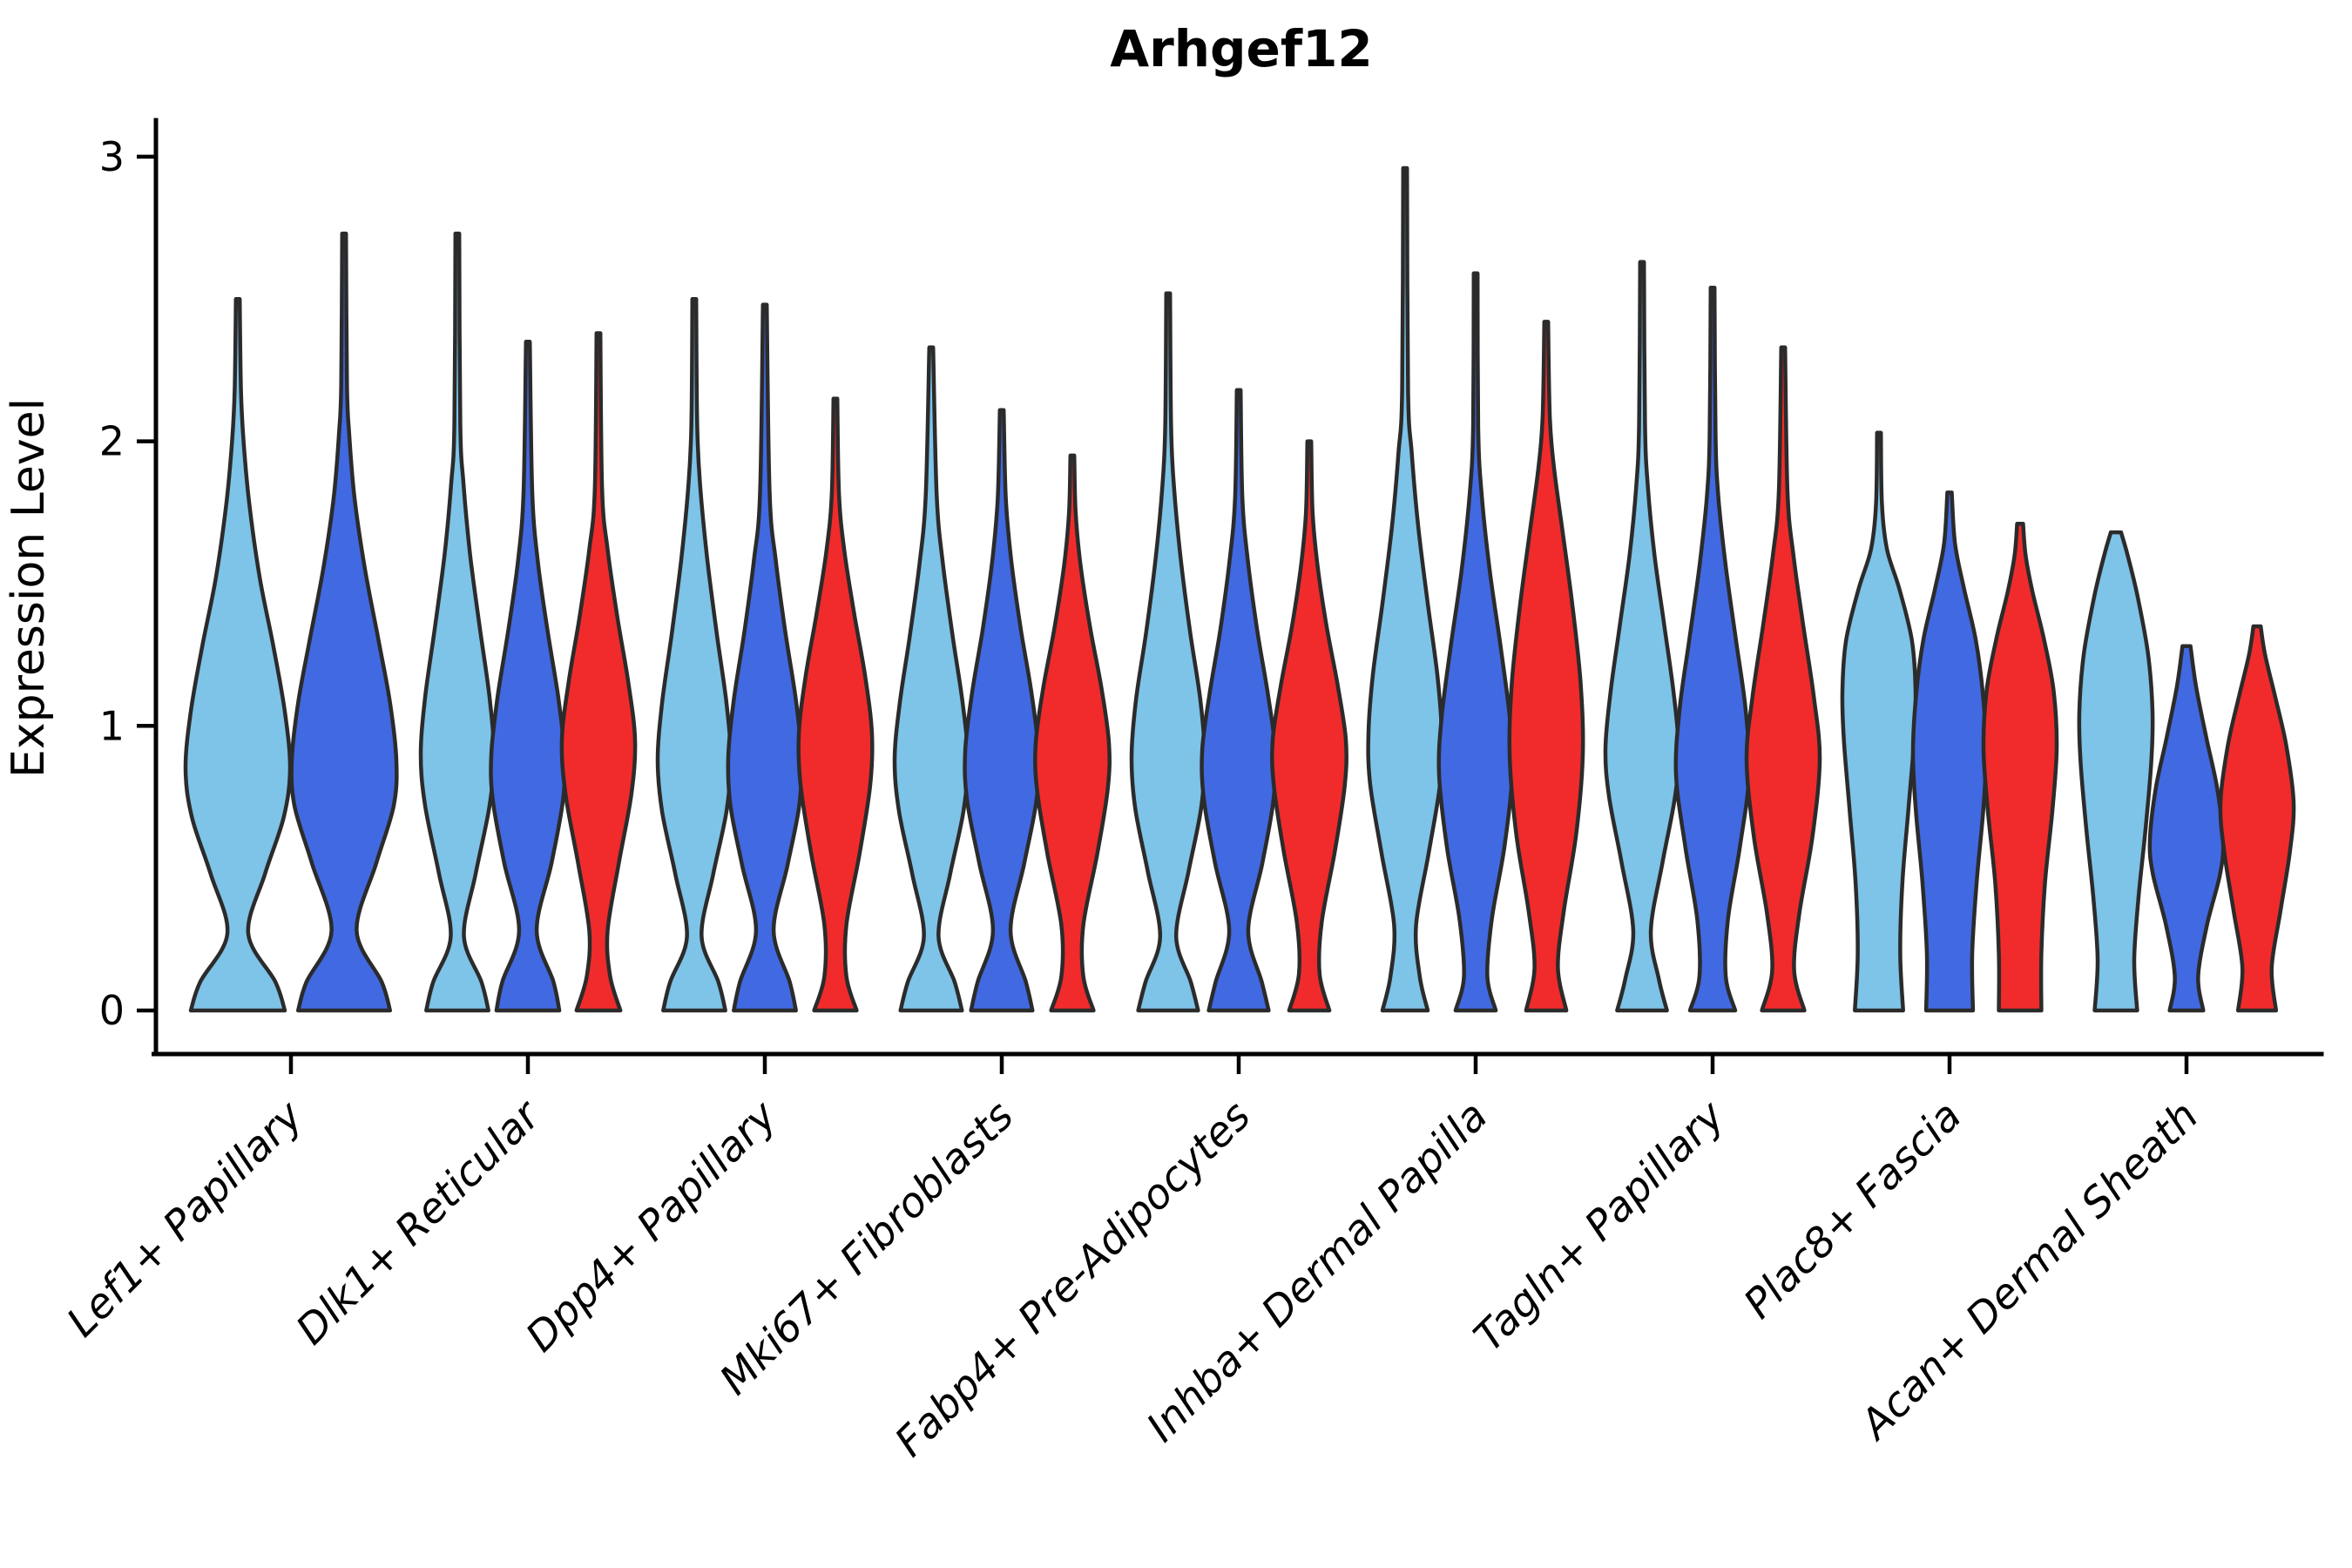 This screenshot has width=2352, height=1568. Describe the element at coordinates (694, 655) in the screenshot. I see `violin-dpp4-papillary-light-blue` at that location.